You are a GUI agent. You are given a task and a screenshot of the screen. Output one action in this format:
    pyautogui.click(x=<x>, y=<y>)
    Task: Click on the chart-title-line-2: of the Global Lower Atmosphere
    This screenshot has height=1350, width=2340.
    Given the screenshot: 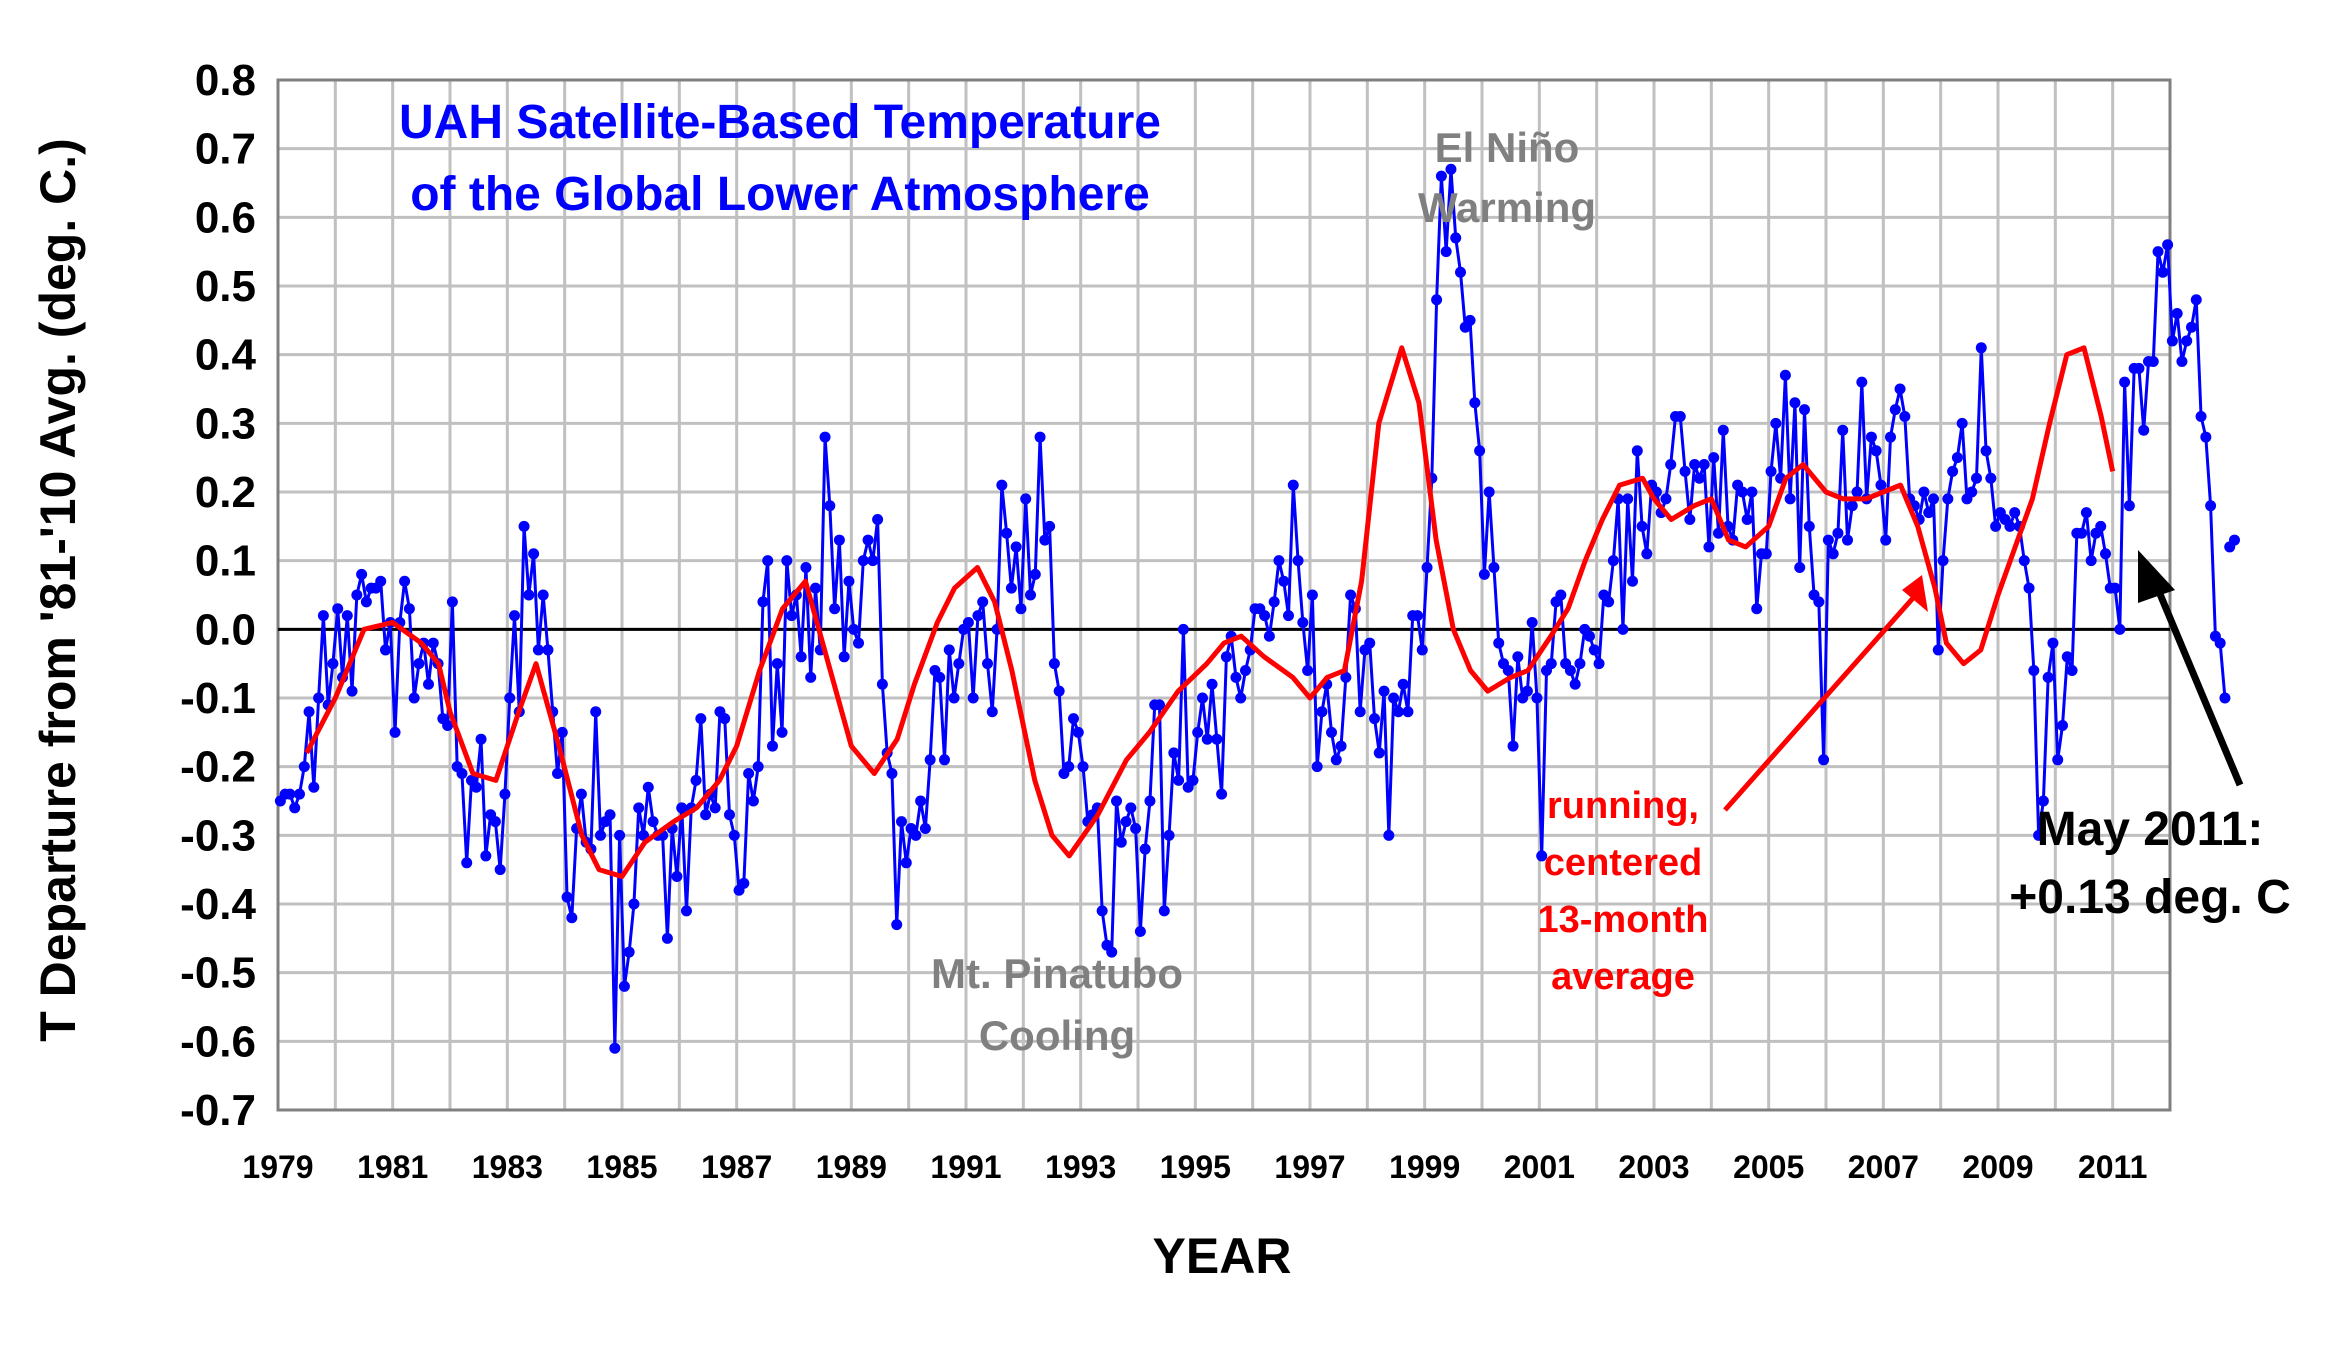 What is the action you would take?
    pyautogui.click(x=780, y=194)
    